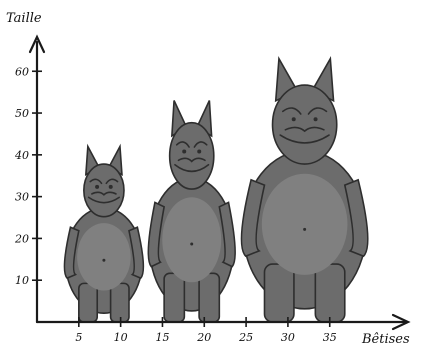  What do you see at coordinates (121, 337) in the screenshot?
I see `x-tick-label: 10` at bounding box center [121, 337].